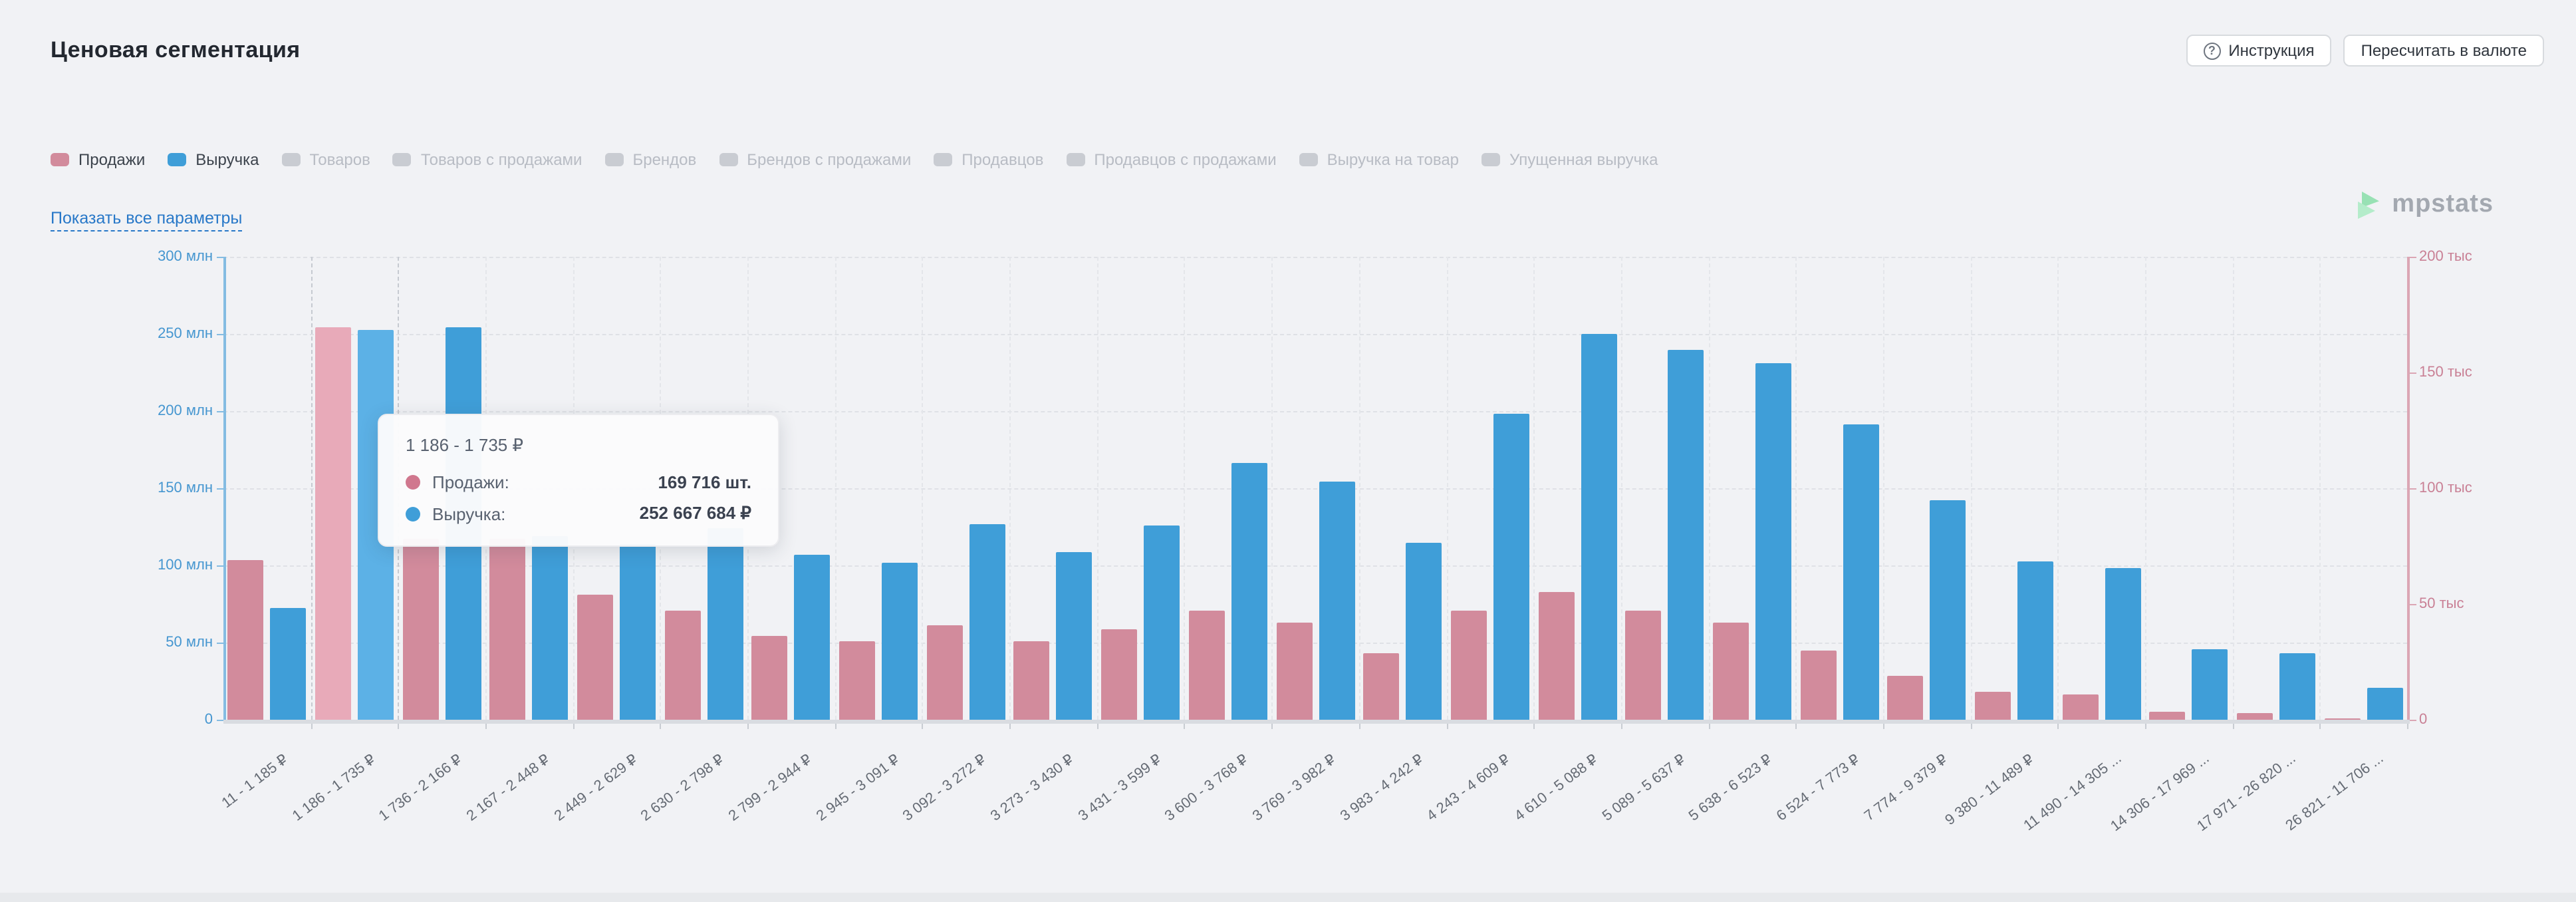  Describe the element at coordinates (664, 159) in the screenshot. I see `legend-item-label: Брендов` at that location.